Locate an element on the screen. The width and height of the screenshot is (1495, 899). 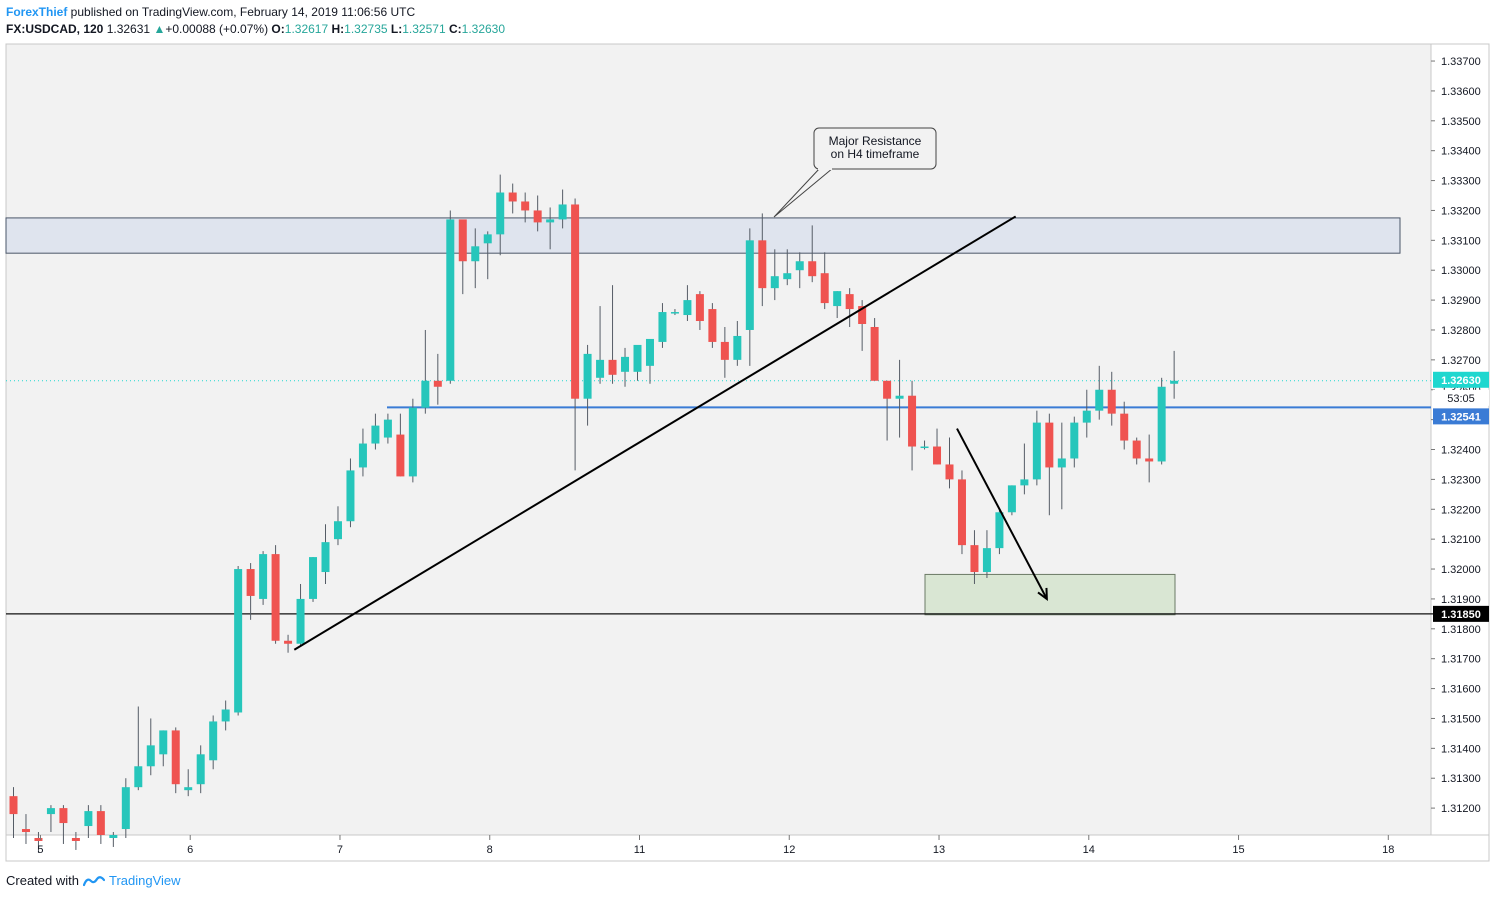
symbol-label: FX:USDCAD, 120 is located at coordinates (55, 29).